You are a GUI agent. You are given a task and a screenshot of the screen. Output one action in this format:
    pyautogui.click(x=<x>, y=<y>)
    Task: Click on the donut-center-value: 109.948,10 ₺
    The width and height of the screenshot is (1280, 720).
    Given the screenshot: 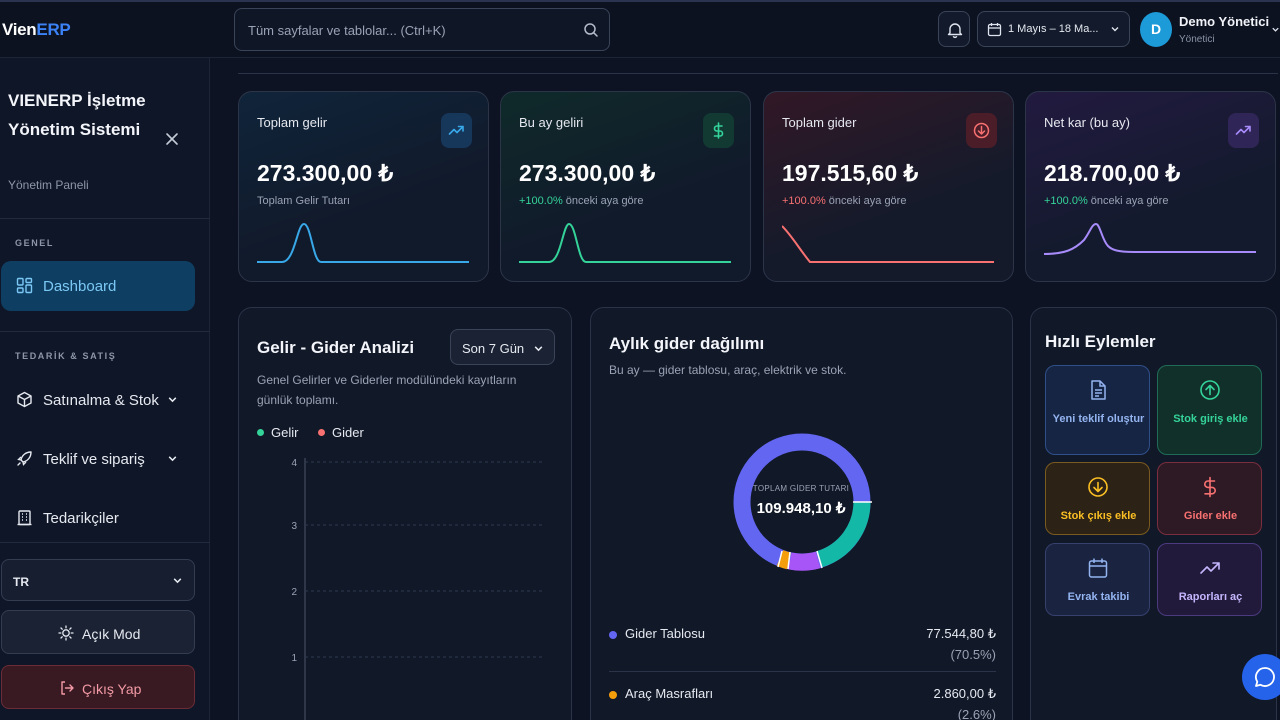 What is the action you would take?
    pyautogui.click(x=801, y=508)
    